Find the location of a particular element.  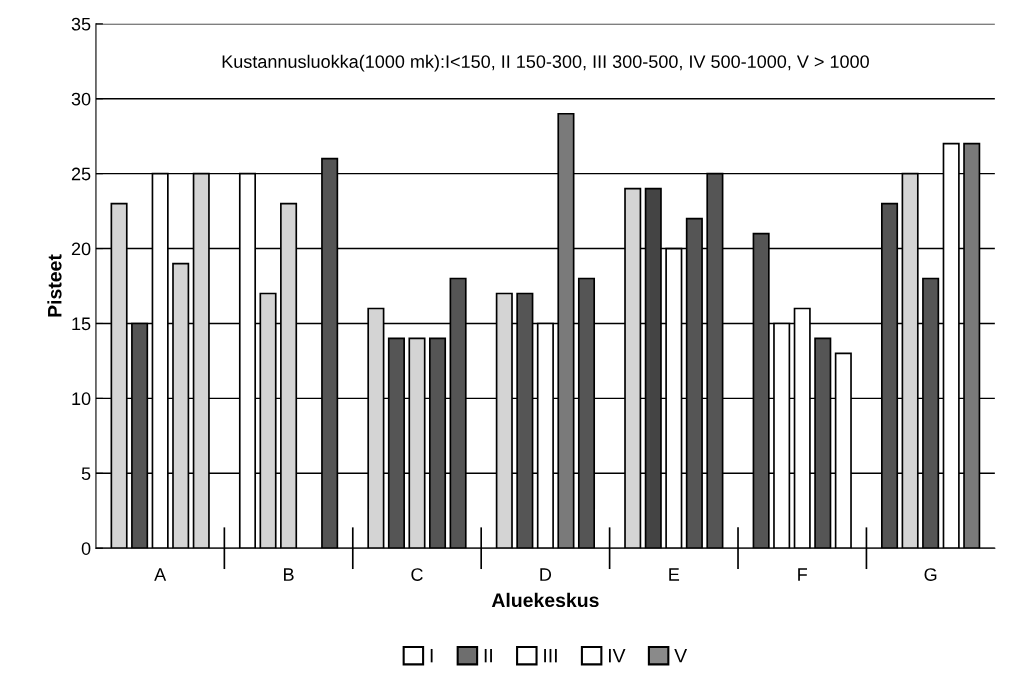

legend-label: IV is located at coordinates (617, 655).